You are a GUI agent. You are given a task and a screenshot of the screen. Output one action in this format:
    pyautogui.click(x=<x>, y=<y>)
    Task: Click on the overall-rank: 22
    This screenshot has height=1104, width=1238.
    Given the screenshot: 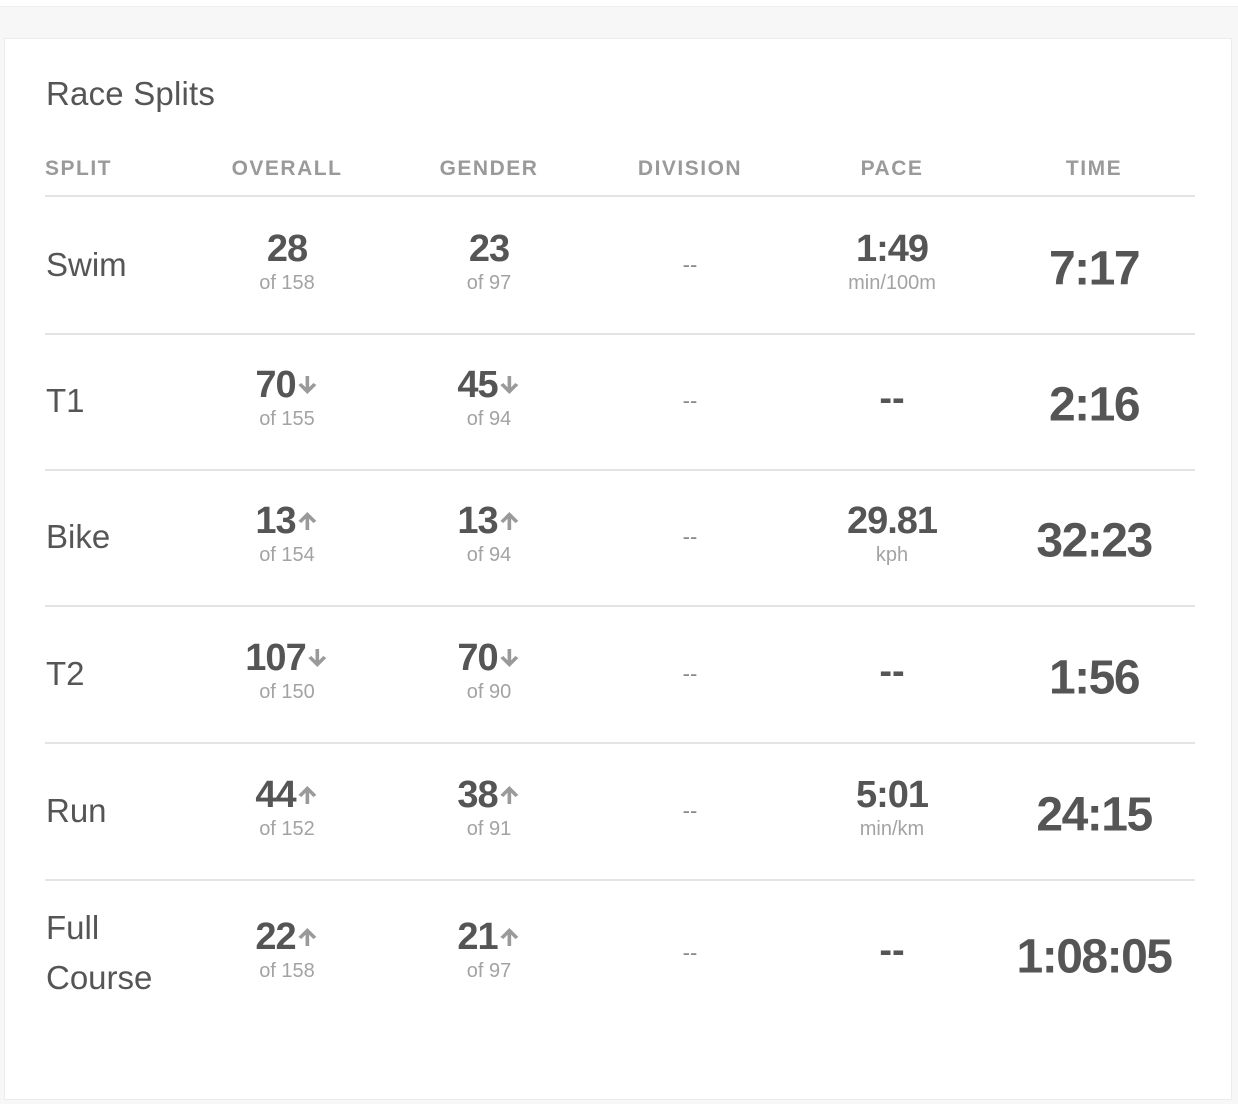 What is the action you would take?
    pyautogui.click(x=275, y=937)
    